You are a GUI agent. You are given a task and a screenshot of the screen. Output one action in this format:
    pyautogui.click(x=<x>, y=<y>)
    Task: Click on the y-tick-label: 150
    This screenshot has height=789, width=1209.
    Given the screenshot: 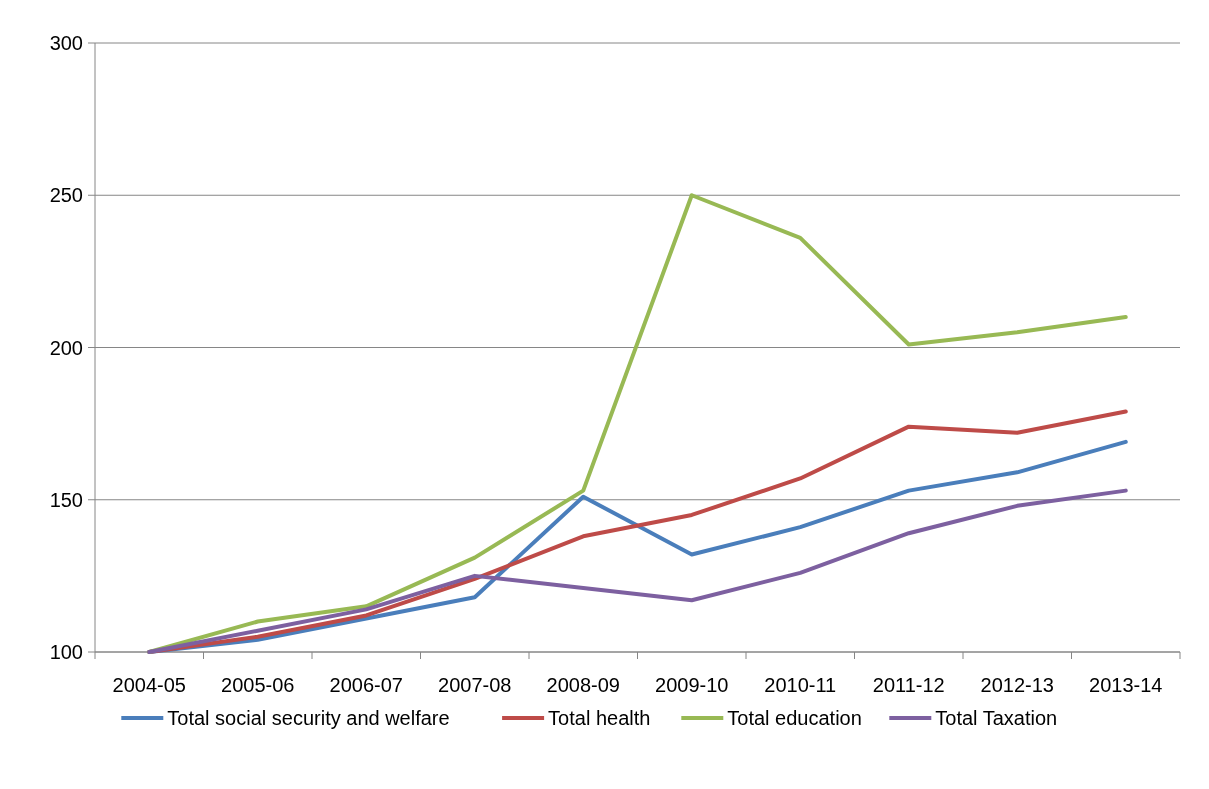 What is the action you would take?
    pyautogui.click(x=66, y=499)
    